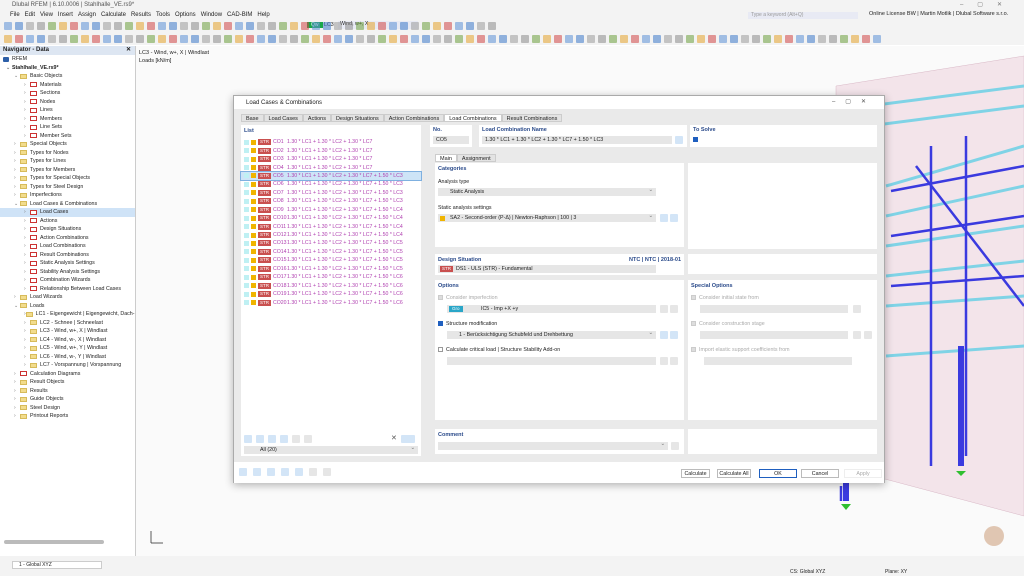  I want to click on tree-item-line-sets: › Line Sets, so click(67, 127).